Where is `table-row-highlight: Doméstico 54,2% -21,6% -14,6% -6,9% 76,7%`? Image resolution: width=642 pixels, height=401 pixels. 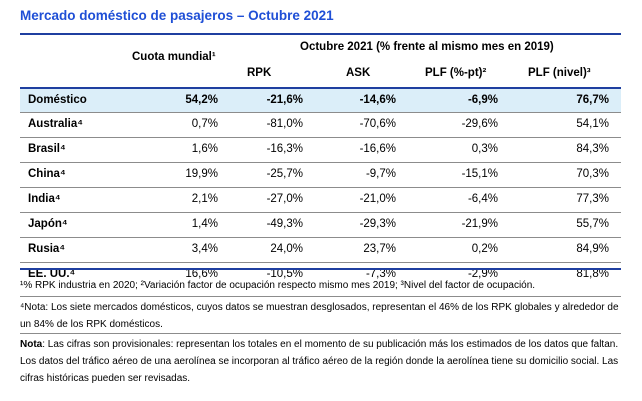
table-row-highlight: Doméstico 54,2% -21,6% -14,6% -6,9% 76,7% is located at coordinates (320, 100).